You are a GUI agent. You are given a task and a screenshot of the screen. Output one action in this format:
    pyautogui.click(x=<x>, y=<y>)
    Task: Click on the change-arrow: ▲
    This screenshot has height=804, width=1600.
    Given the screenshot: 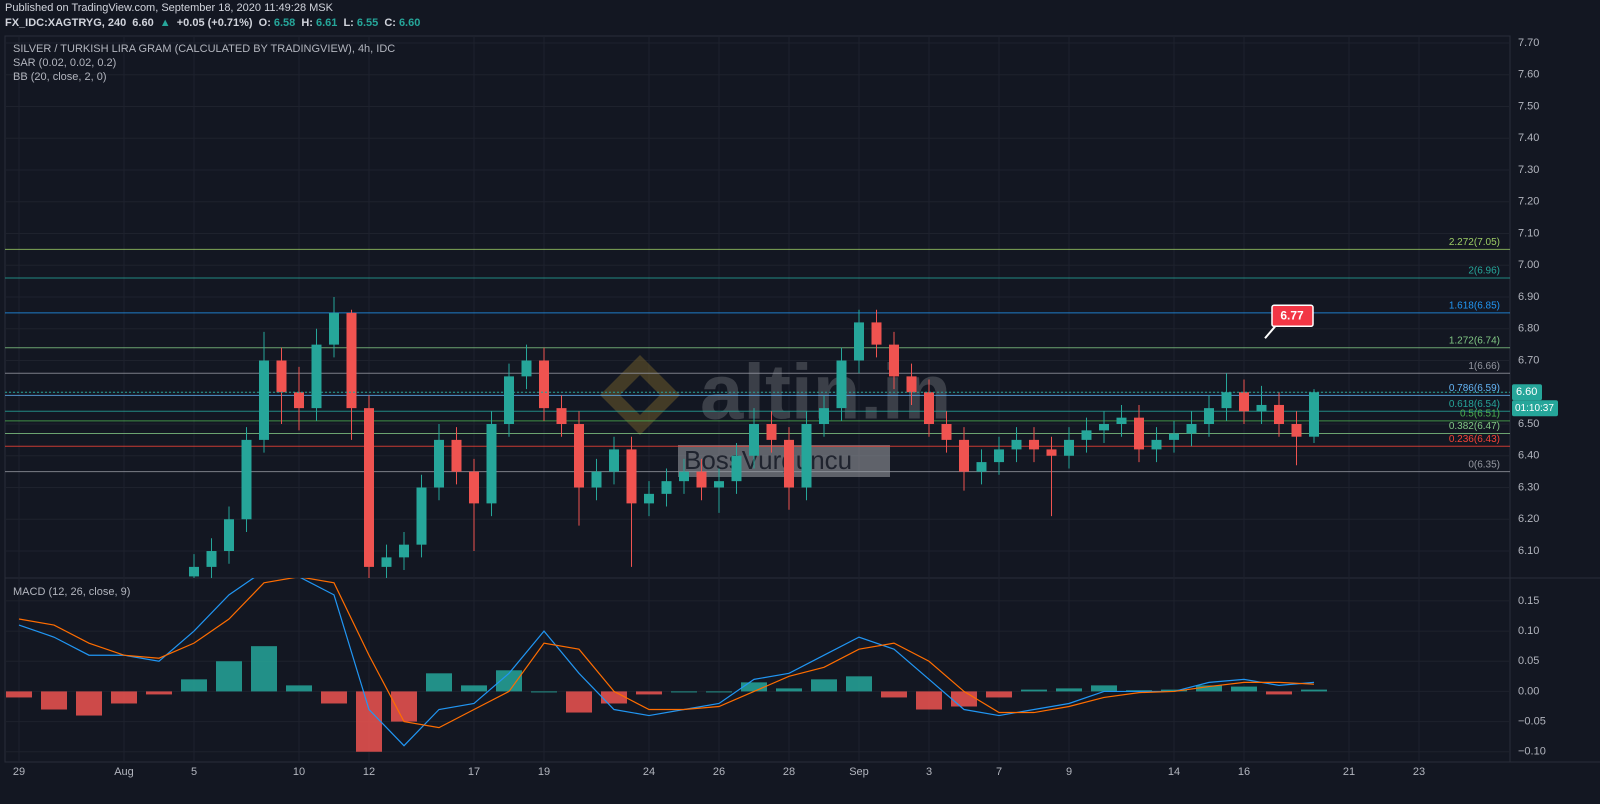 What is the action you would take?
    pyautogui.click(x=165, y=23)
    